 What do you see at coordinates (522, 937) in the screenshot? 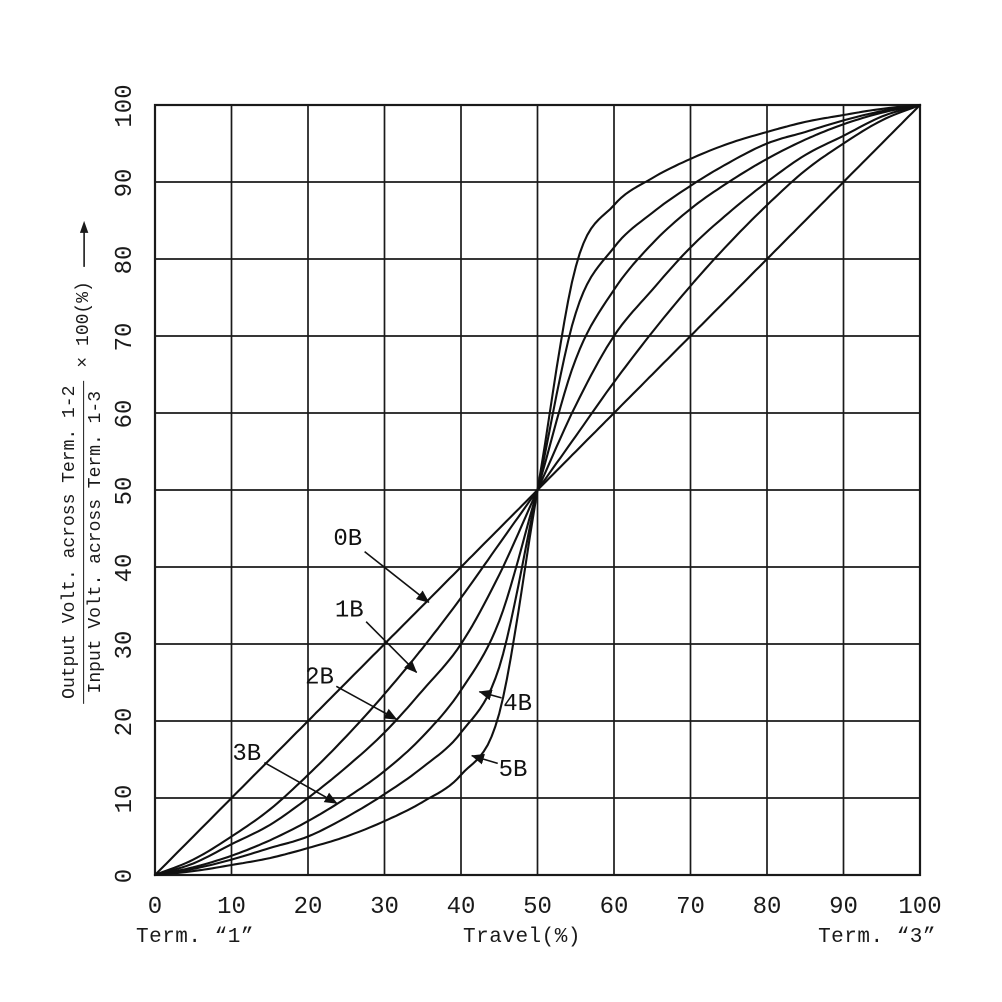
I see `x-axis-title: Travel(%)` at bounding box center [522, 937].